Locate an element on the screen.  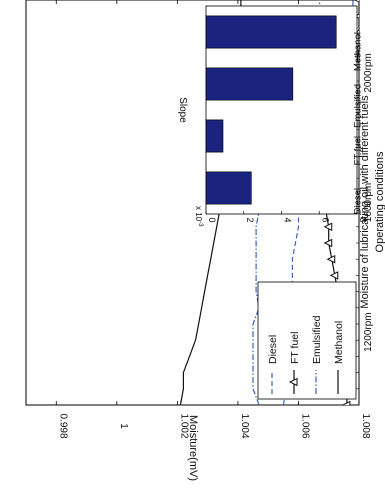
inset-bar-emulsified is located at coordinates (249, 84).